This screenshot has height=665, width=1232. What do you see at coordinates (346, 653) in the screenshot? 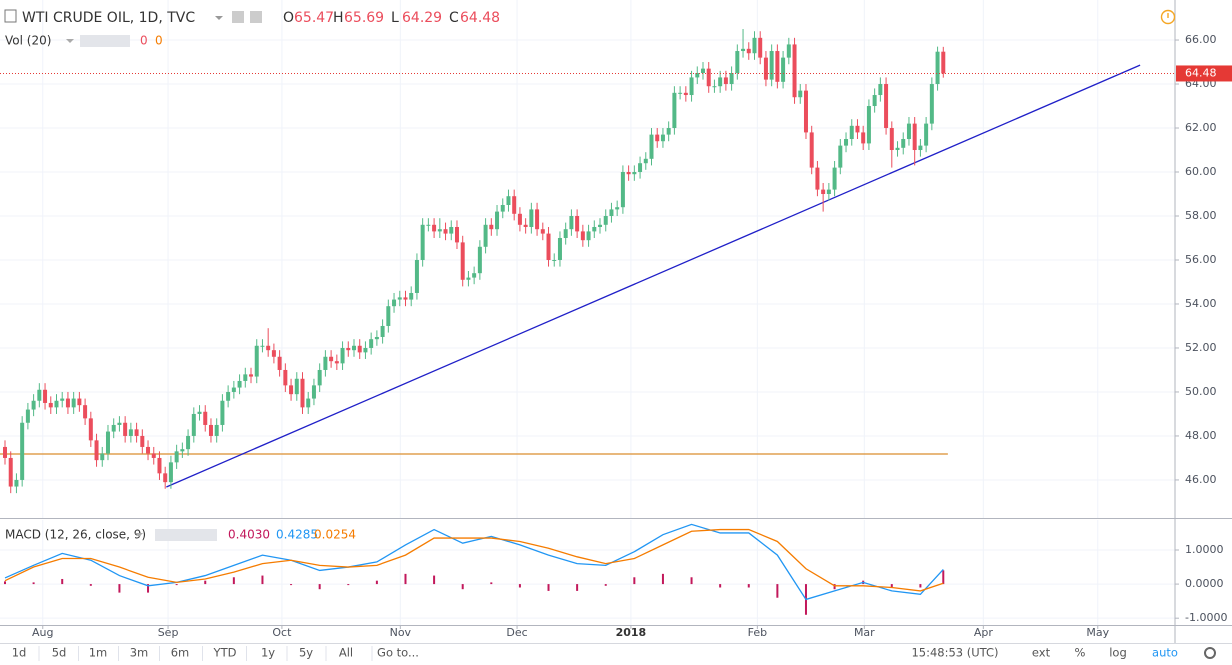
I see `toolbar-button: All` at bounding box center [346, 653].